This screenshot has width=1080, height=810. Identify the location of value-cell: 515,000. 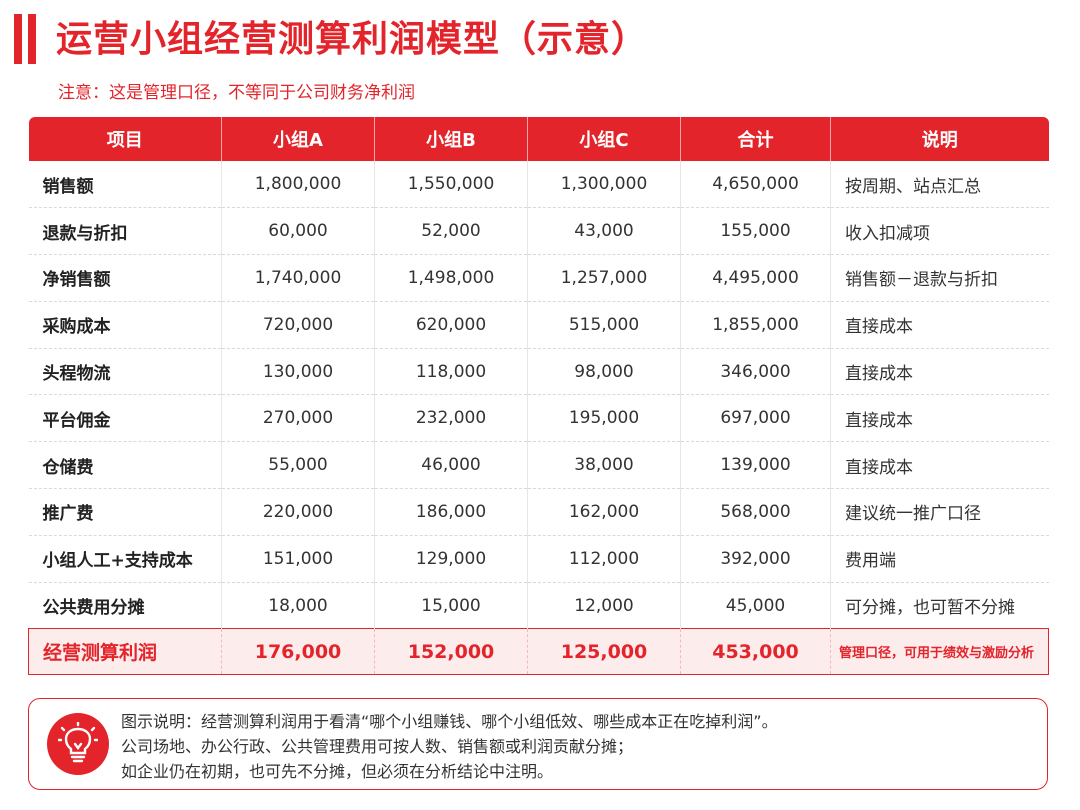
(604, 325).